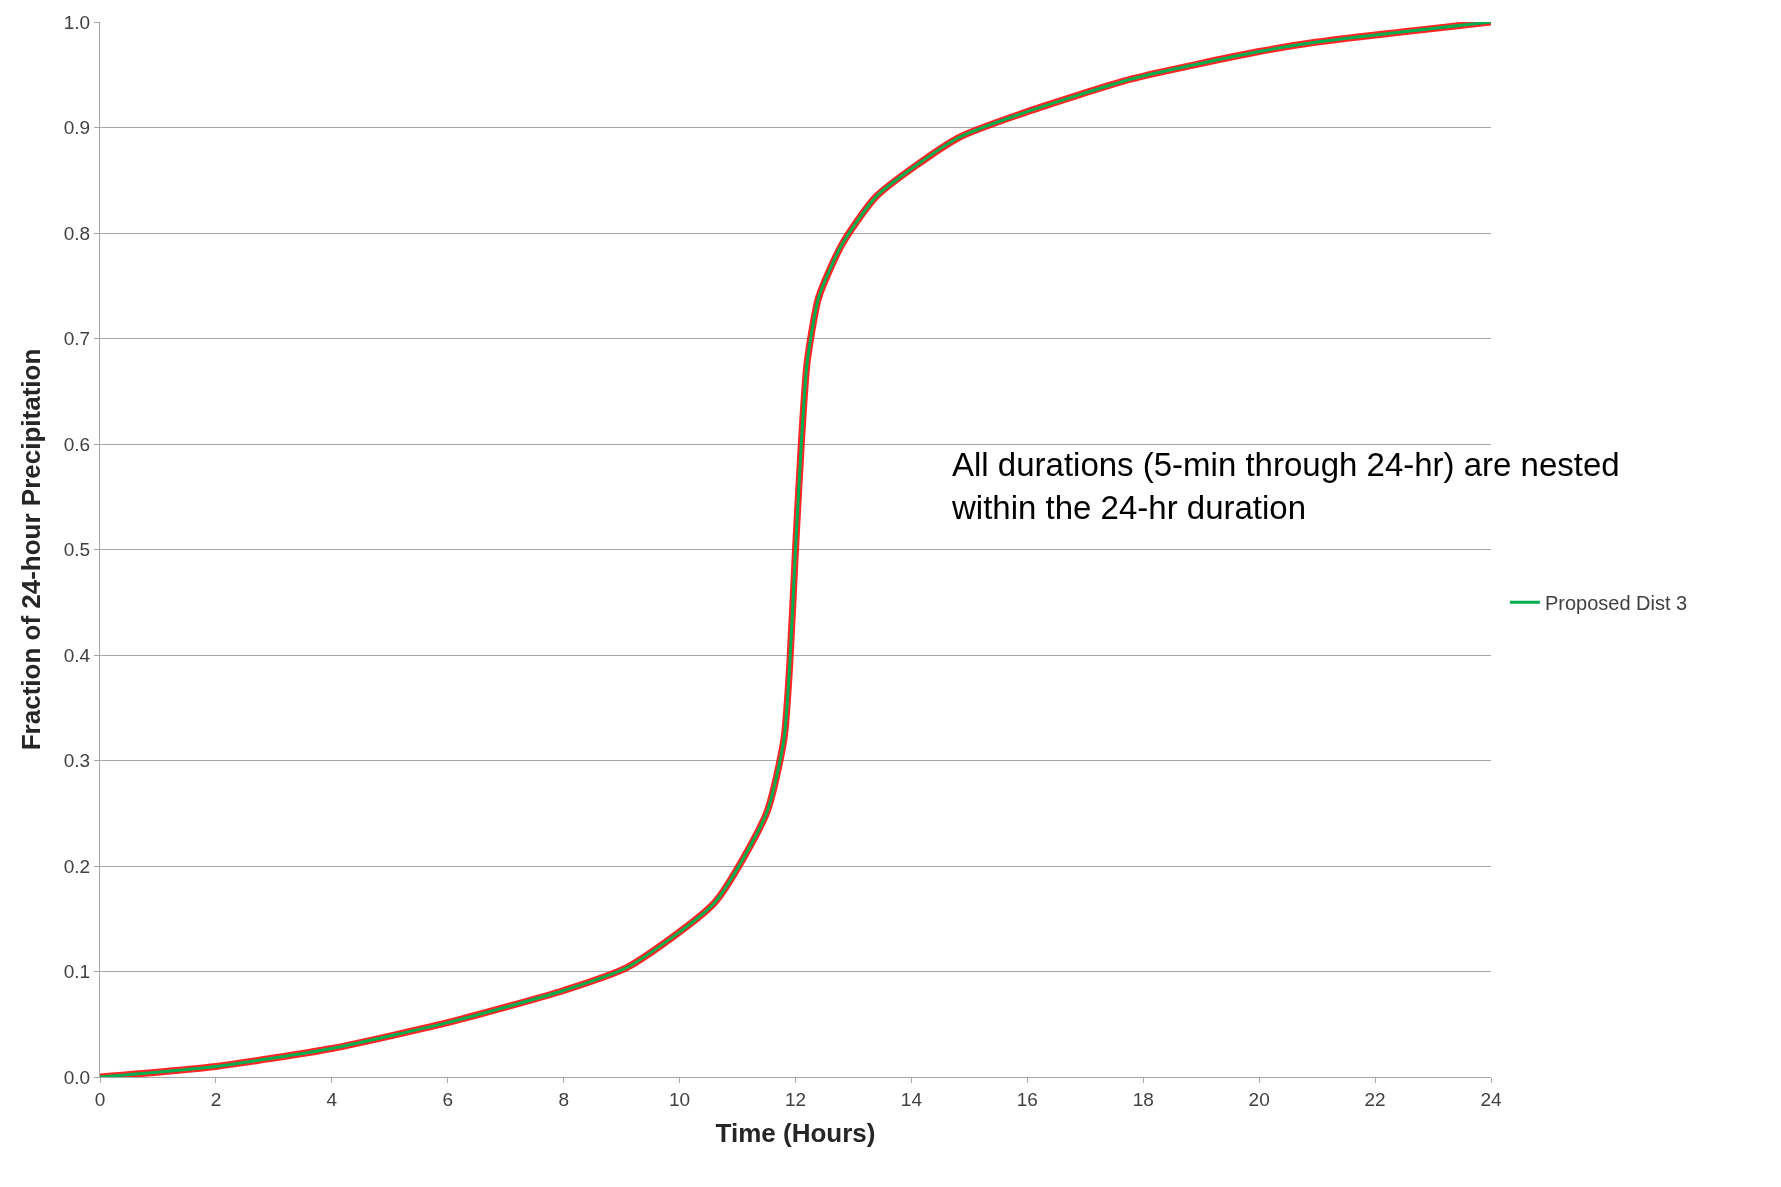 The width and height of the screenshot is (1781, 1187). Describe the element at coordinates (795, 1133) in the screenshot. I see `x-axis-title: Time (Hours)` at that location.